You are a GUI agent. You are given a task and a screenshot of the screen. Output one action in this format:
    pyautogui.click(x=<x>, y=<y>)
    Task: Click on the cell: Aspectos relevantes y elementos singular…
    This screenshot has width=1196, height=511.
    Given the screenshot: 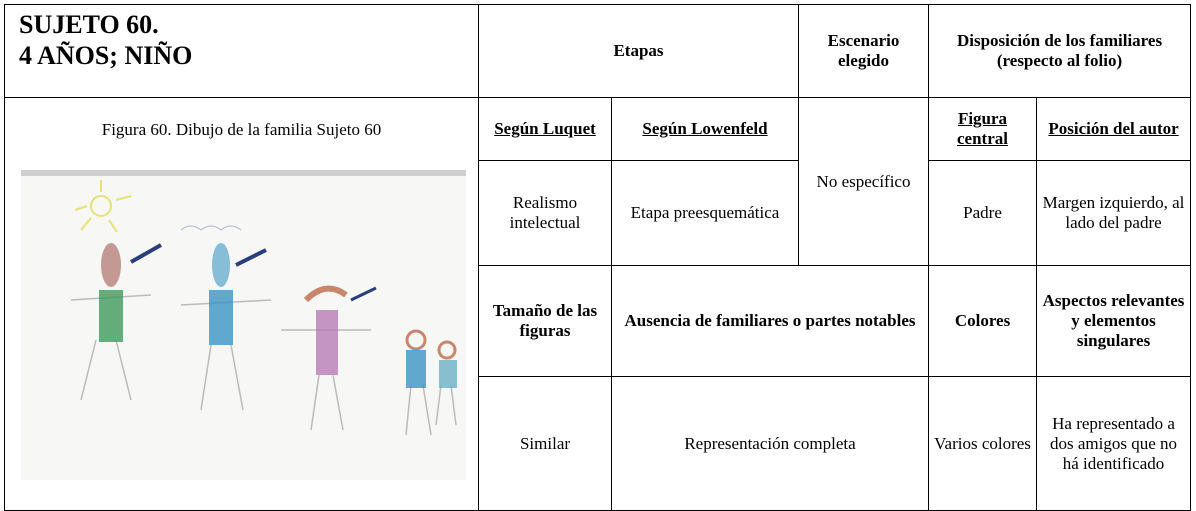 What is the action you would take?
    pyautogui.click(x=1114, y=321)
    